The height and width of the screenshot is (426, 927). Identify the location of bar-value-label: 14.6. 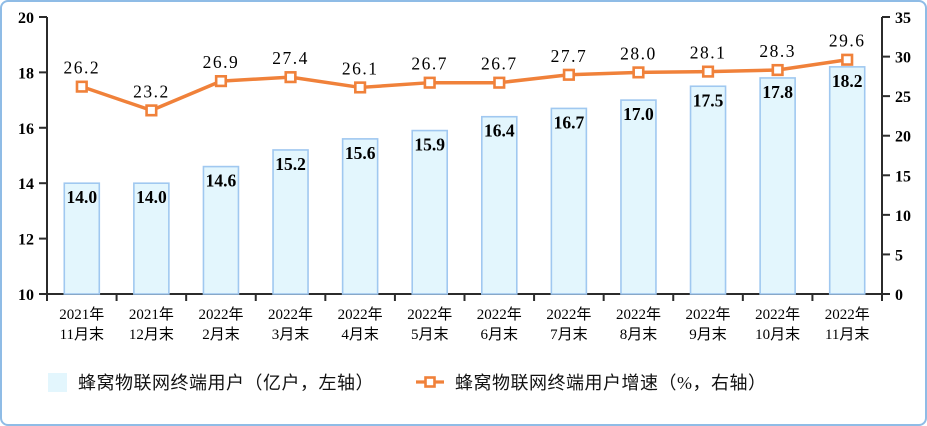
(221, 181).